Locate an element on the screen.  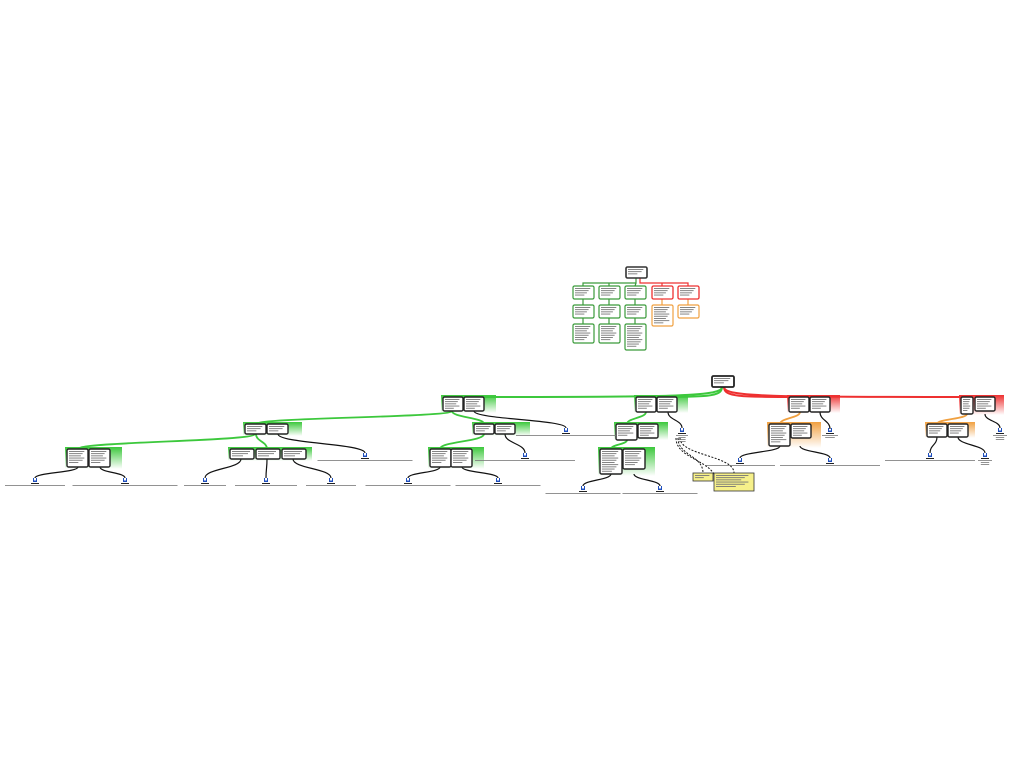
main-claim-node is located at coordinates (723, 381).